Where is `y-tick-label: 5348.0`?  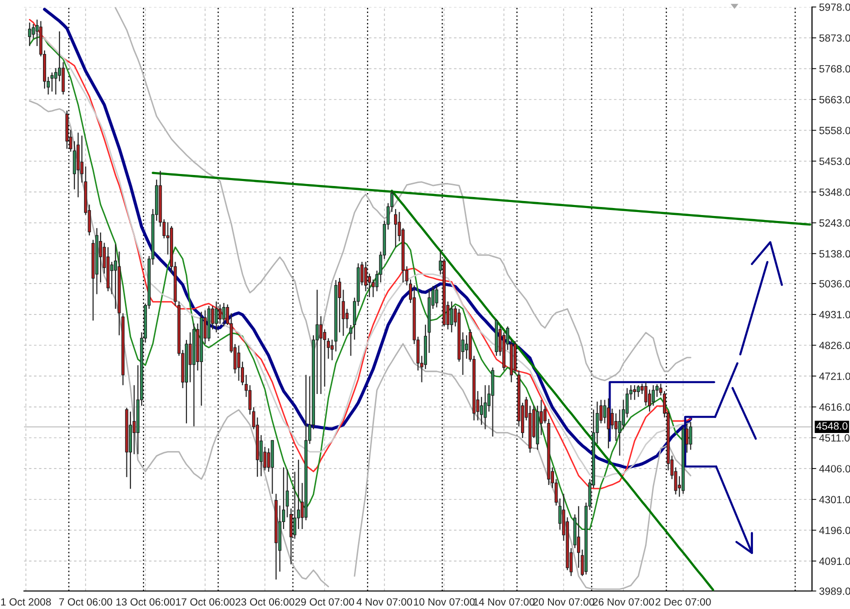
y-tick-label: 5348.0 is located at coordinates (834, 192).